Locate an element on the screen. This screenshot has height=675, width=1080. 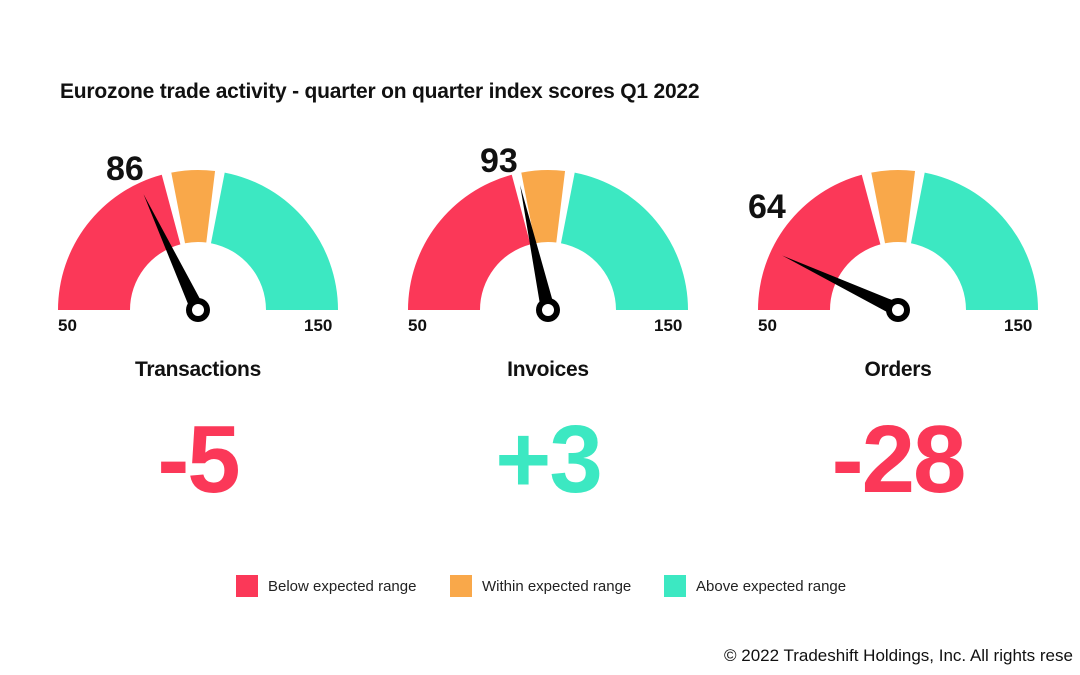
gauge-value: 64 is located at coordinates (767, 207).